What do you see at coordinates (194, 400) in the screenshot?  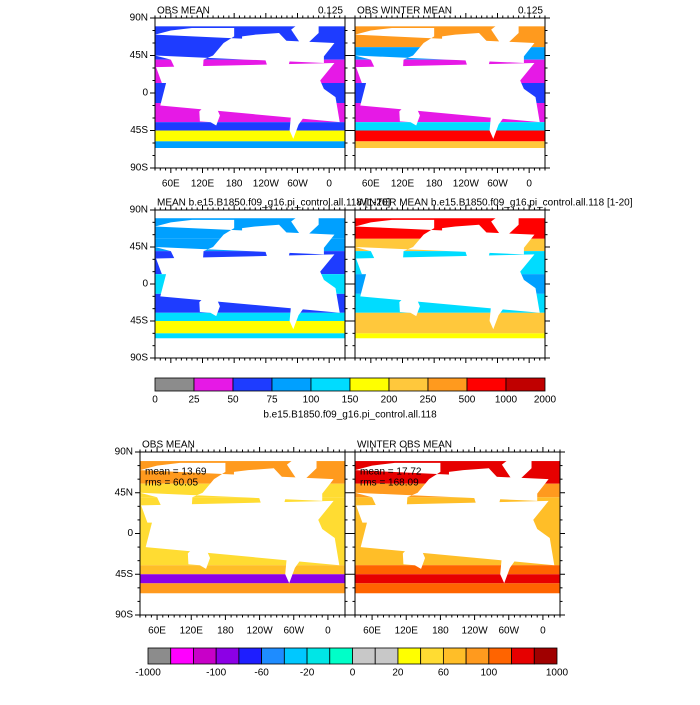 I see `colorbar-label: 25` at bounding box center [194, 400].